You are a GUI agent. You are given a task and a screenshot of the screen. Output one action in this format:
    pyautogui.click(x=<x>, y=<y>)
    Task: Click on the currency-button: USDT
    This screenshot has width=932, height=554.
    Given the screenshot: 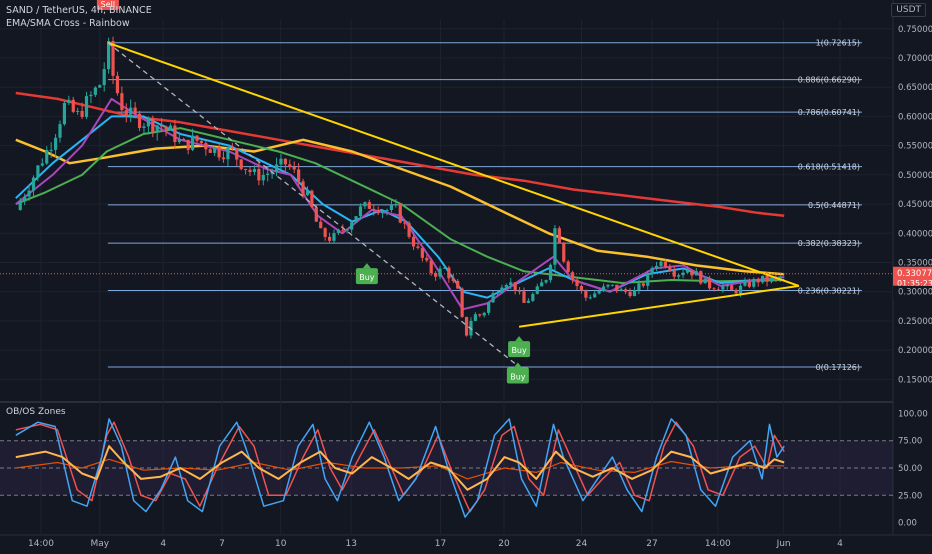 What is the action you would take?
    pyautogui.click(x=908, y=10)
    